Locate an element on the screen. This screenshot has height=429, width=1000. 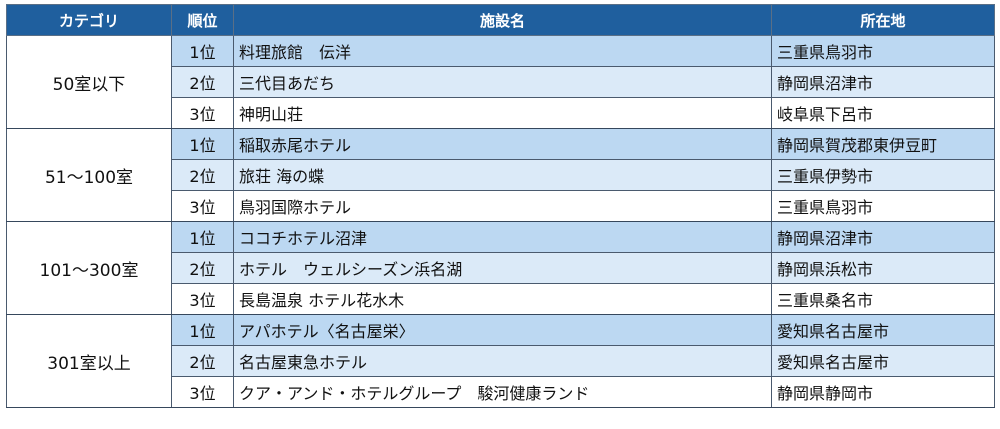
facility-cell: 三代目あだち is located at coordinates (502, 82).